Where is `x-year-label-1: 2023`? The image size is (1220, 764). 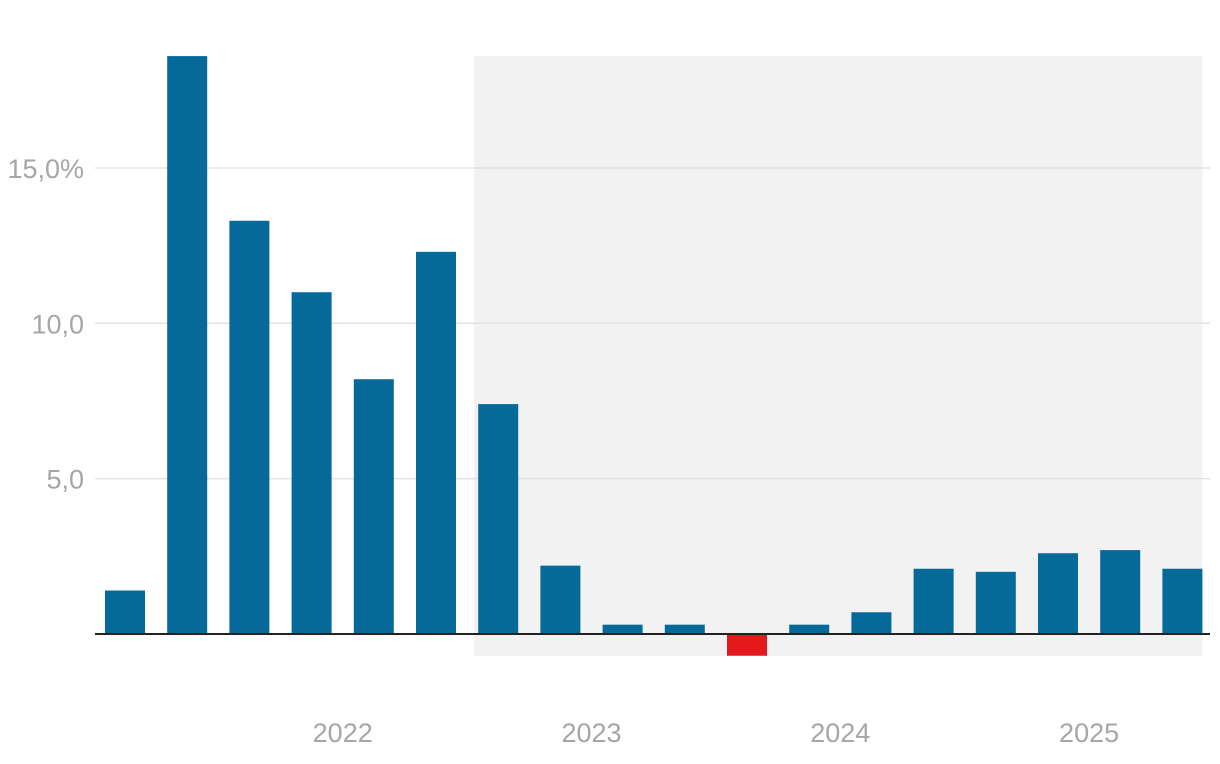 x-year-label-1: 2023 is located at coordinates (591, 733).